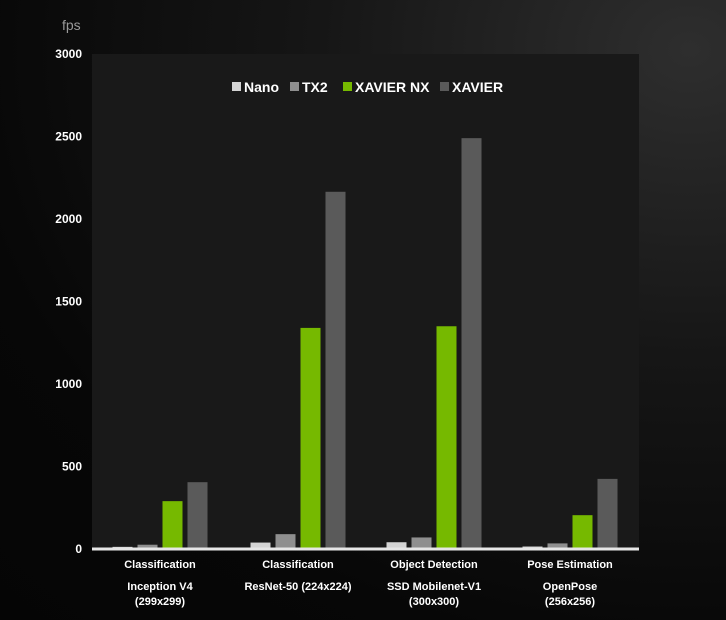  I want to click on category-label: Object Detection, so click(434, 565).